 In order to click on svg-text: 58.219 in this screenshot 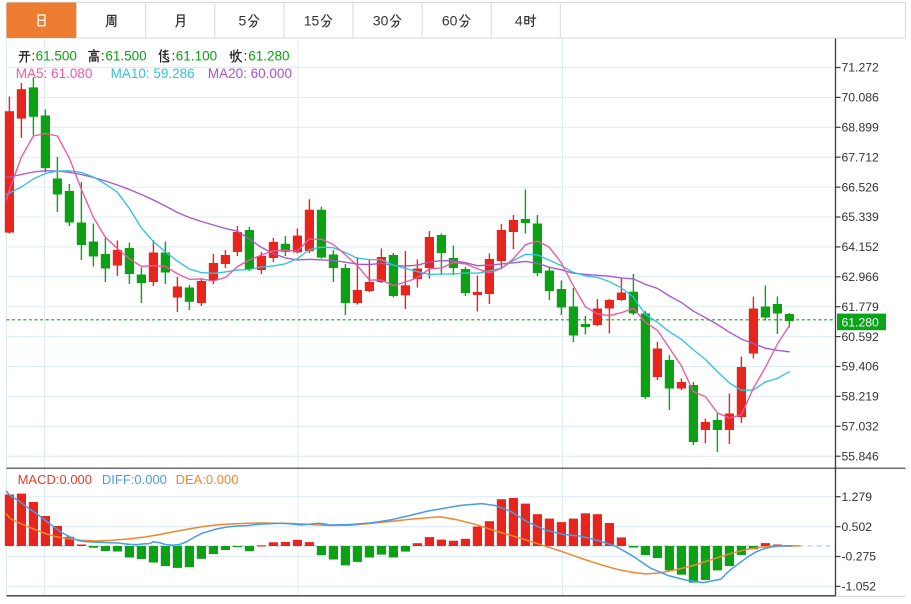, I will do `click(860, 397)`.